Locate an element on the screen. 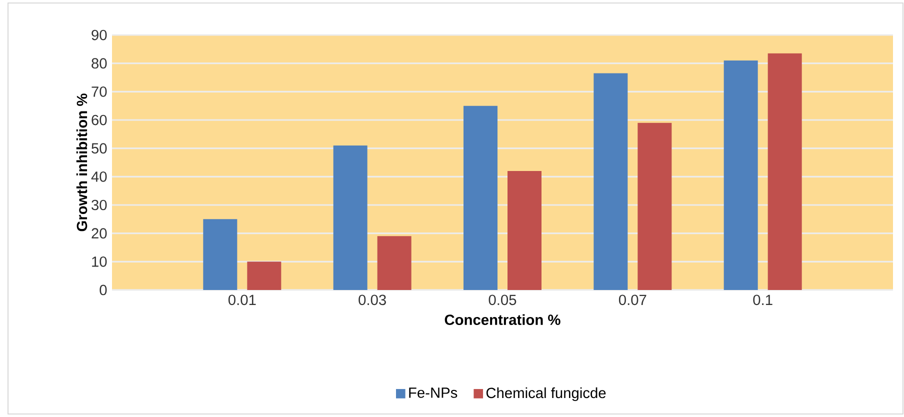 Image resolution: width=904 pixels, height=417 pixels. y-axis-title: Growth inhibition % is located at coordinates (82, 163).